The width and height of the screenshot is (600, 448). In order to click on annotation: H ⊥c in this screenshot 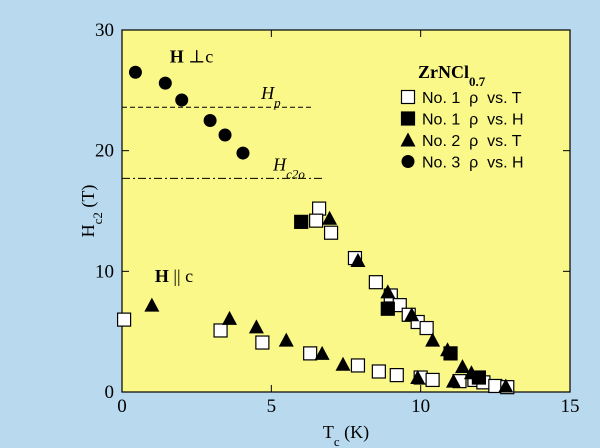, I will do `click(191, 57)`.